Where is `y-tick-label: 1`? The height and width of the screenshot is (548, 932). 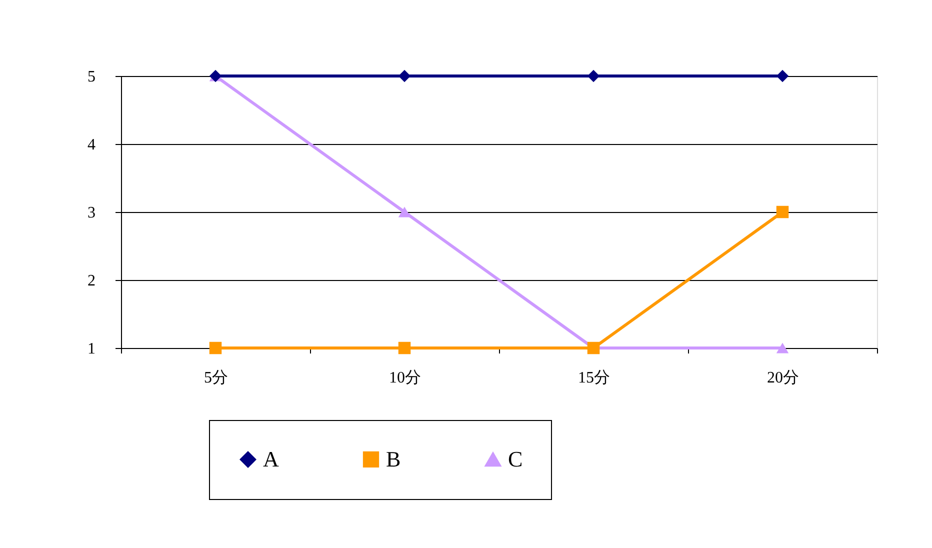 y-tick-label: 1 is located at coordinates (92, 349).